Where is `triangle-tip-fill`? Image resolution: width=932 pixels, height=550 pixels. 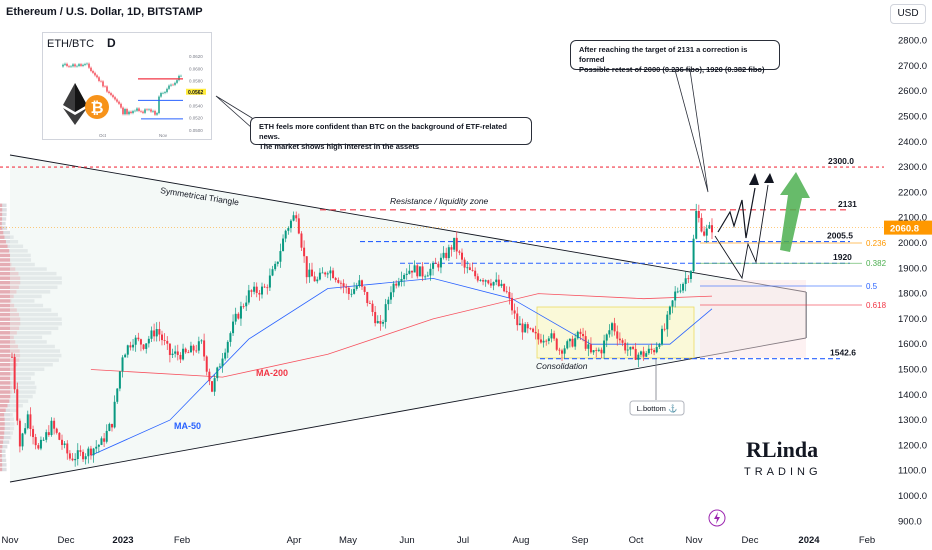 triangle-tip-fill is located at coordinates (753, 319).